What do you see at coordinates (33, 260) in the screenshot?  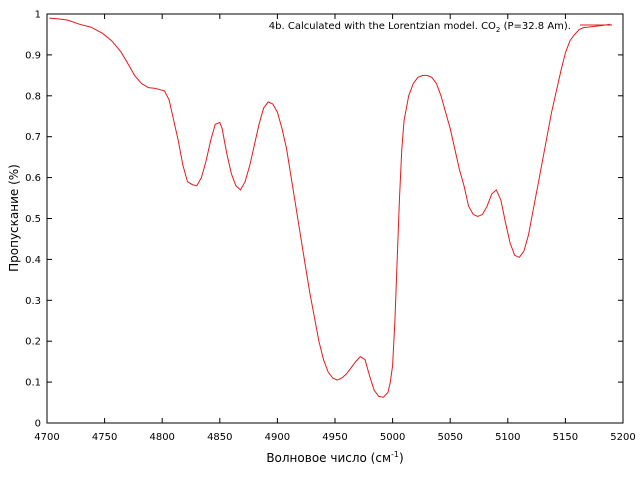 I see `y-tick-label: 0.4` at bounding box center [33, 260].